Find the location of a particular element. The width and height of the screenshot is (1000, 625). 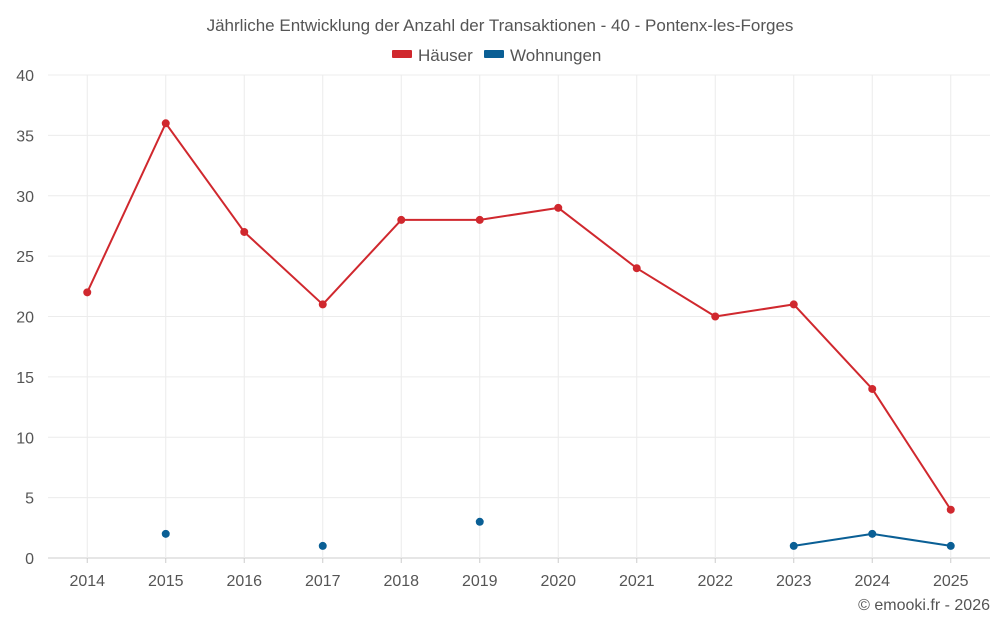

y-tick-label: 0 is located at coordinates (29, 559).